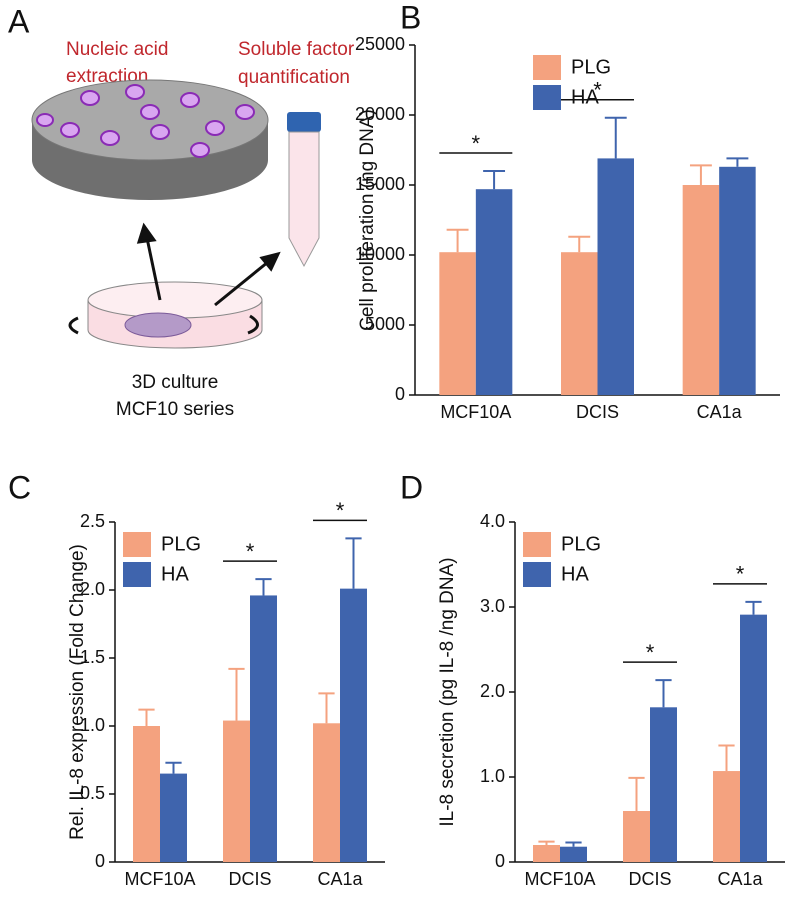 The height and width of the screenshot is (903, 800). Describe the element at coordinates (380, 254) in the screenshot. I see `y-tick-label: 10000` at that location.